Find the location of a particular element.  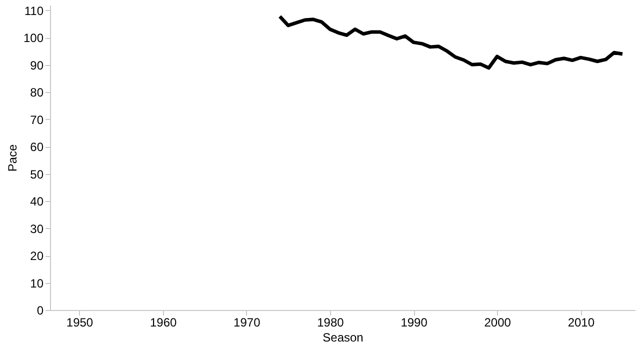

y-axis-title: Pace is located at coordinates (12, 158).